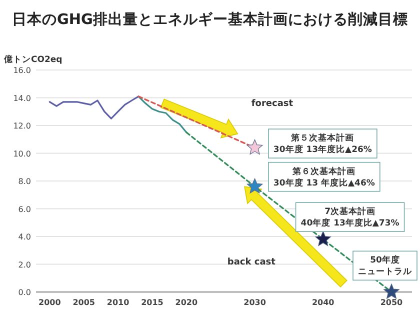  What do you see at coordinates (272, 104) in the screenshot?
I see `annotation: forecast` at bounding box center [272, 104].